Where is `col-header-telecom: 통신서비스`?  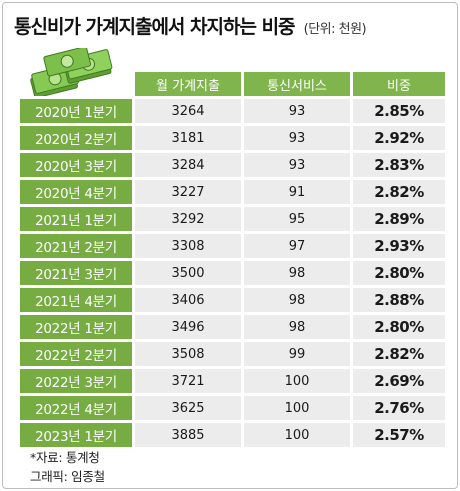 col-header-telecom: 통신서비스 is located at coordinates (295, 84).